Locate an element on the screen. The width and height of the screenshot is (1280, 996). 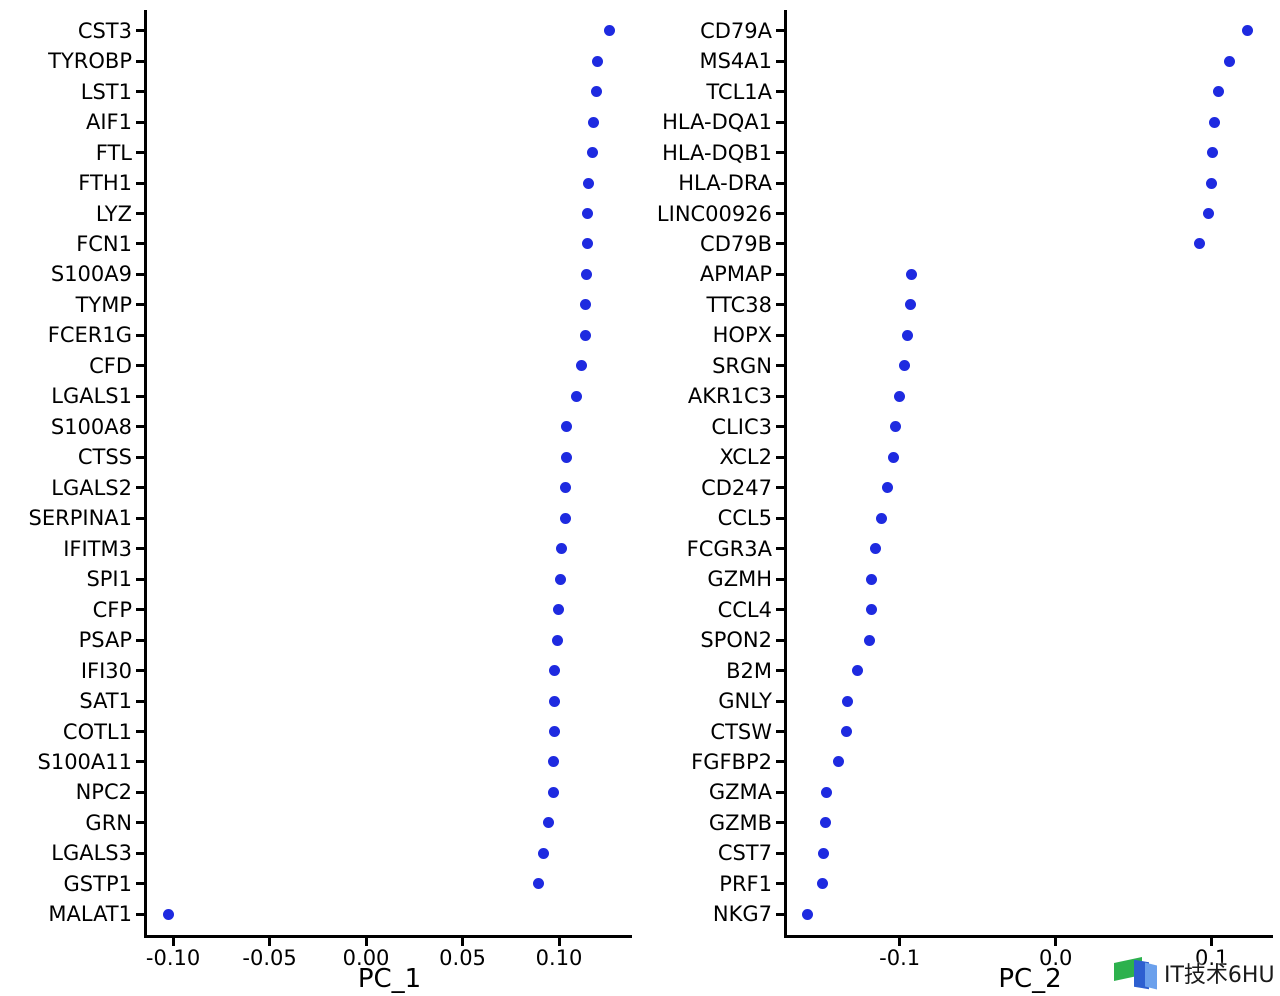
watermark-text: IT技术6HU is located at coordinates (1219, 975).